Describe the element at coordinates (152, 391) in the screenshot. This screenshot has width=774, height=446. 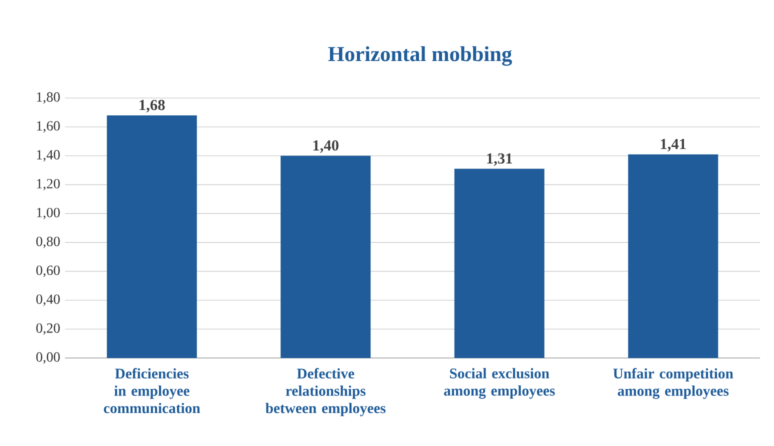
I see `x-tick-label: Deficiencies in employee communication` at that location.